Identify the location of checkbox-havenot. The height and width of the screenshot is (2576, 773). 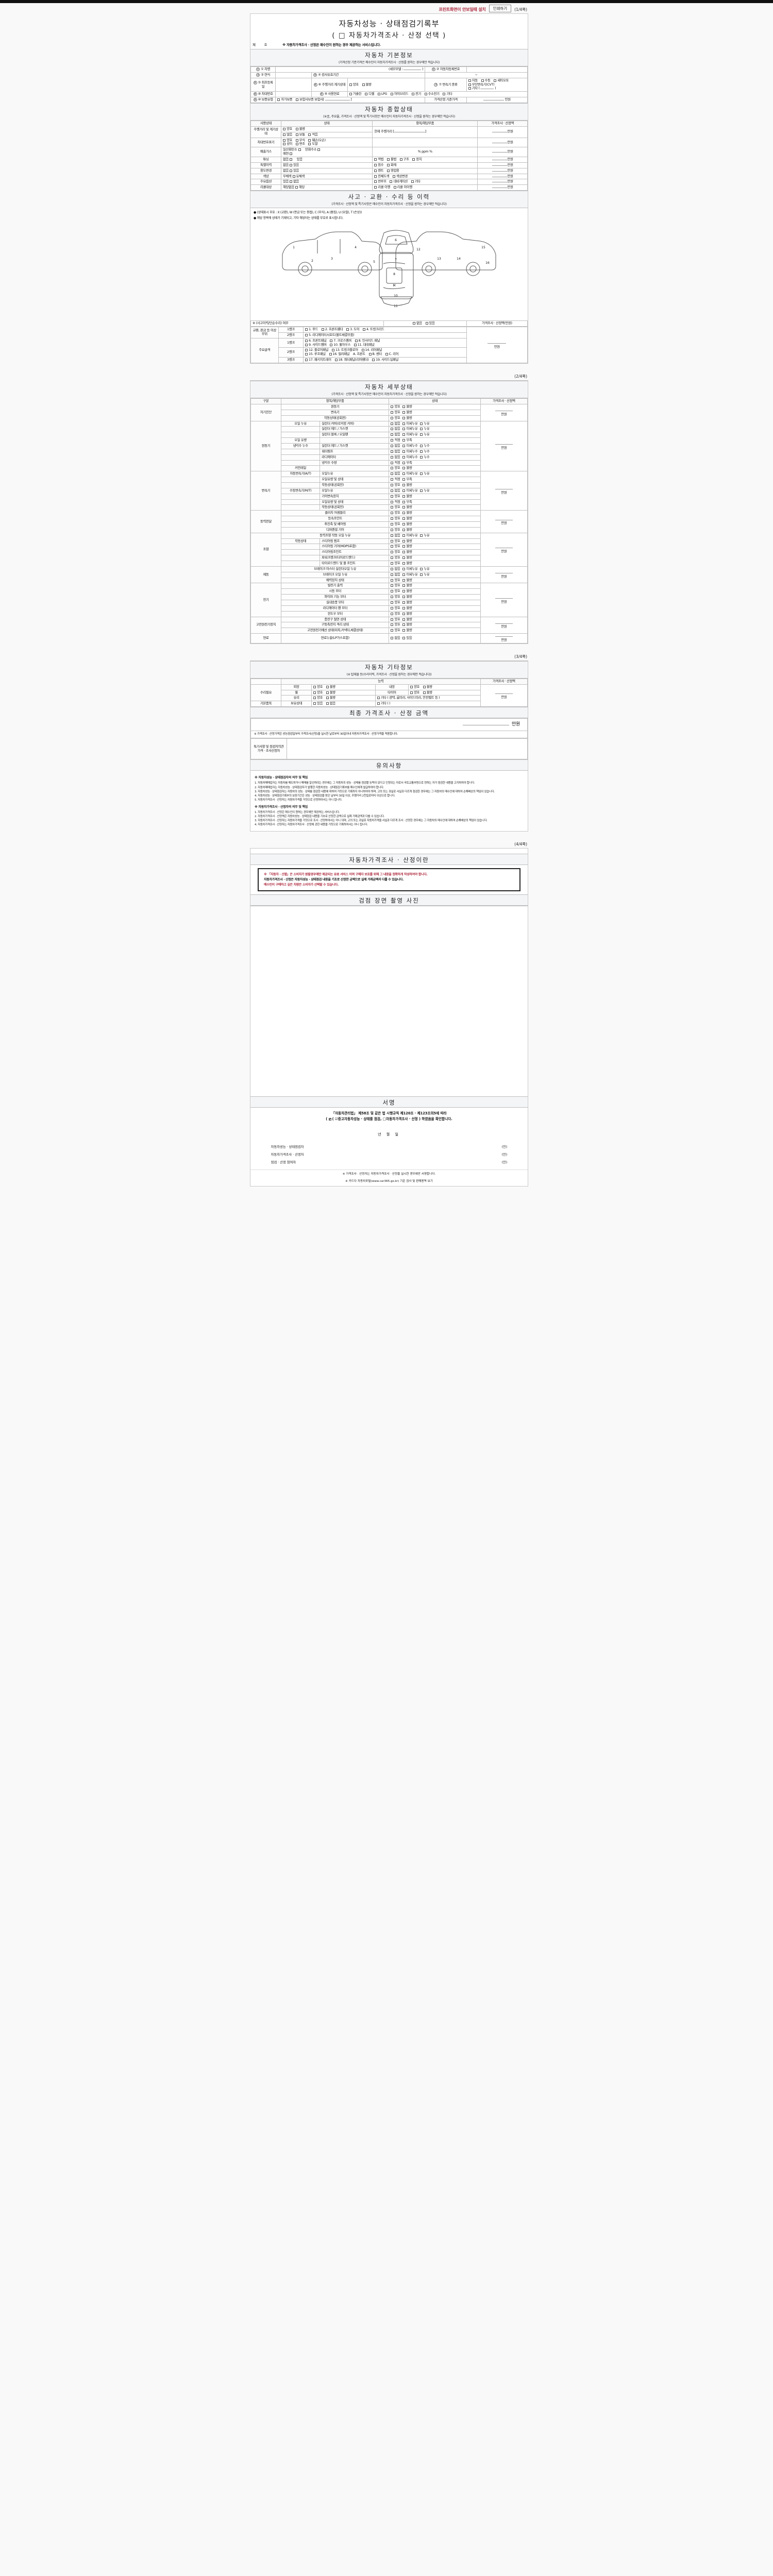
(327, 703).